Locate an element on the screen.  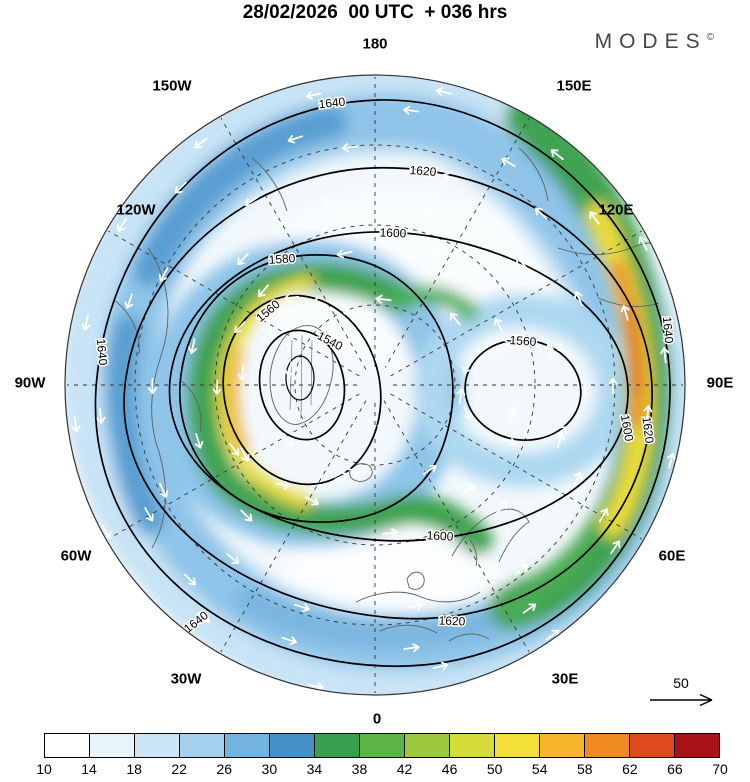
colorbar-tick-label: 30 is located at coordinates (269, 769).